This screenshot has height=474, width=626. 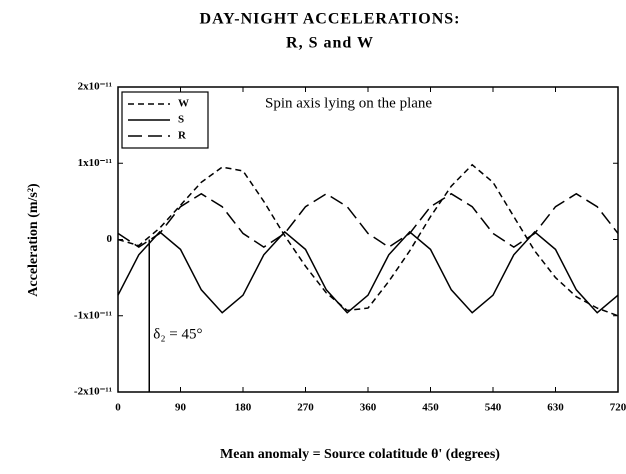 What do you see at coordinates (95, 163) in the screenshot?
I see `y-tick-label: 1x10⁻¹¹` at bounding box center [95, 163].